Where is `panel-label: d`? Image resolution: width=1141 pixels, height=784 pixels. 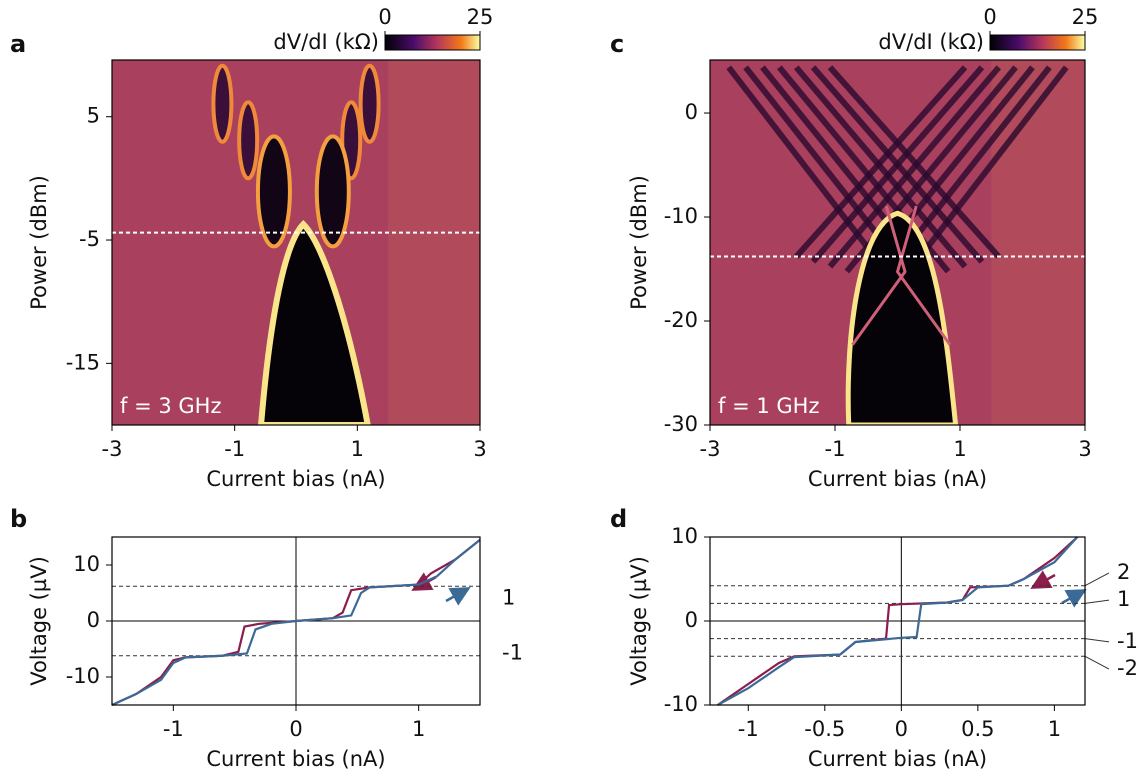 panel-label: d is located at coordinates (618, 519).